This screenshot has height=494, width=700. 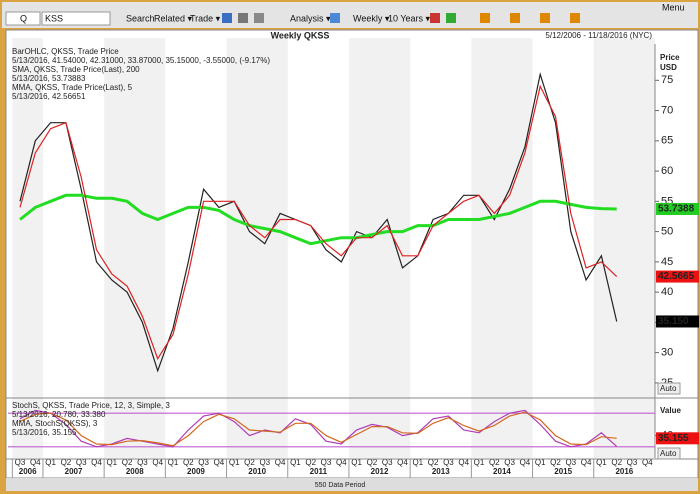 What do you see at coordinates (319, 471) in the screenshot?
I see `year-label: 2011` at bounding box center [319, 471].